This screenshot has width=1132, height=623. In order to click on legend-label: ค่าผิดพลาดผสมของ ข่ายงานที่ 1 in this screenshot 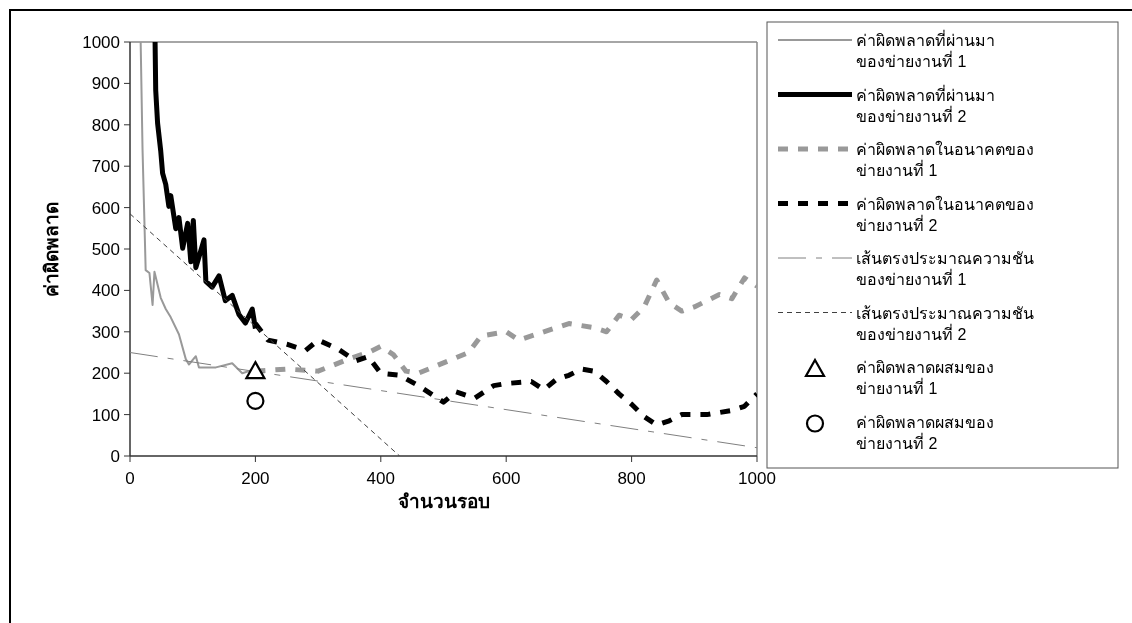, I will do `click(925, 378)`.